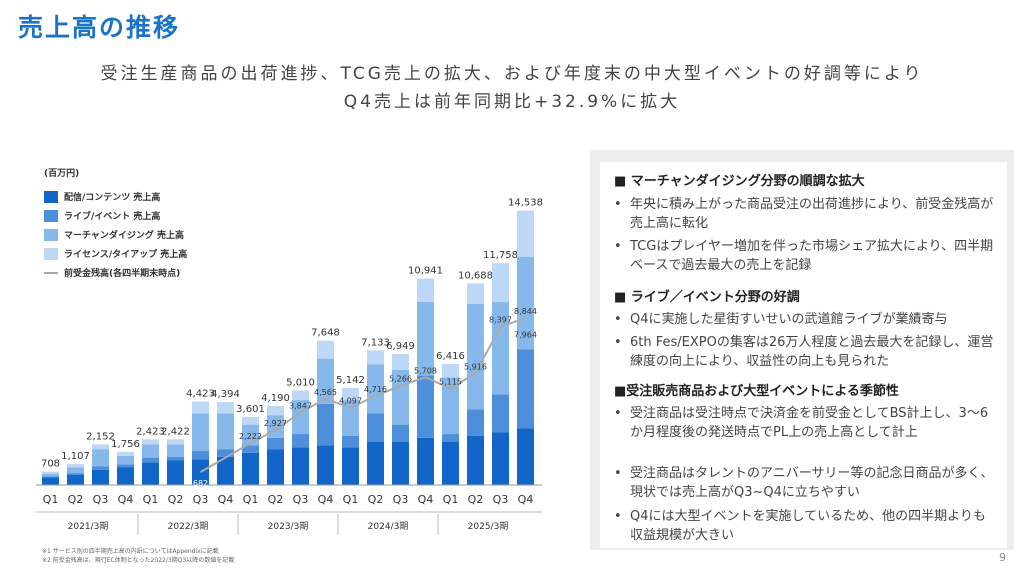 This screenshot has height=576, width=1024. What do you see at coordinates (75, 456) in the screenshot?
I see `bar-total-label: 1,107` at bounding box center [75, 456].